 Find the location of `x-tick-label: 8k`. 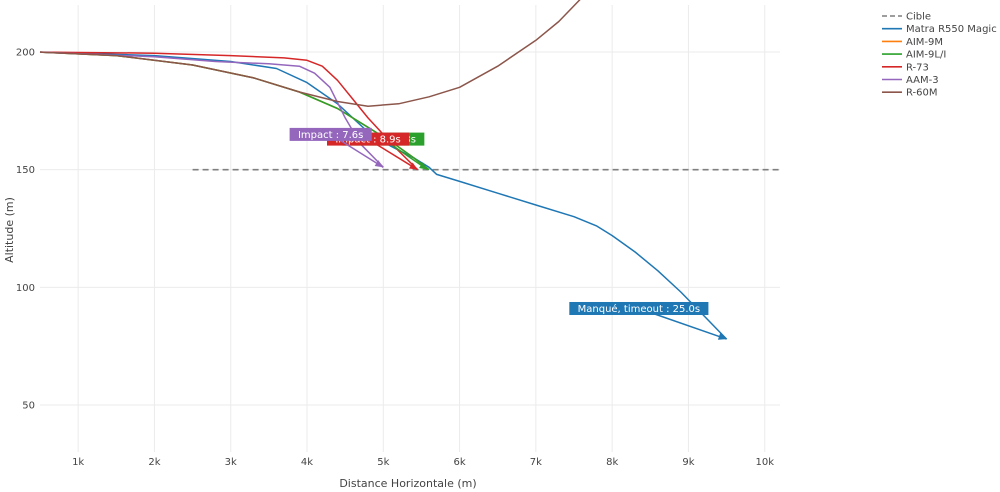

x-tick-label: 8k is located at coordinates (612, 462).